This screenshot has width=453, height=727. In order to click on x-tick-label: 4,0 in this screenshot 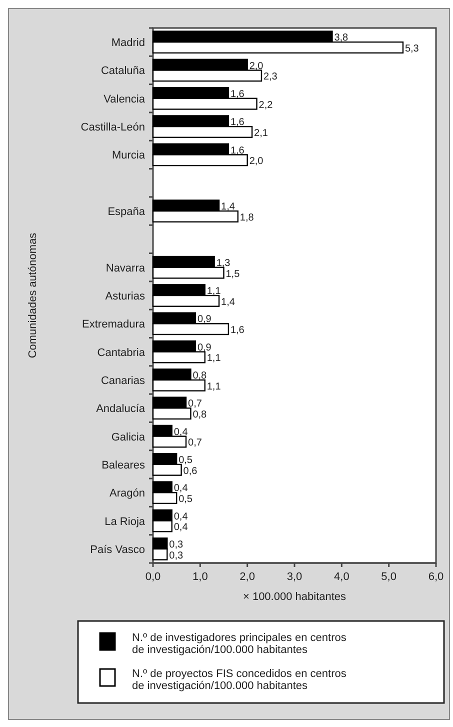, I will do `click(342, 577)`.